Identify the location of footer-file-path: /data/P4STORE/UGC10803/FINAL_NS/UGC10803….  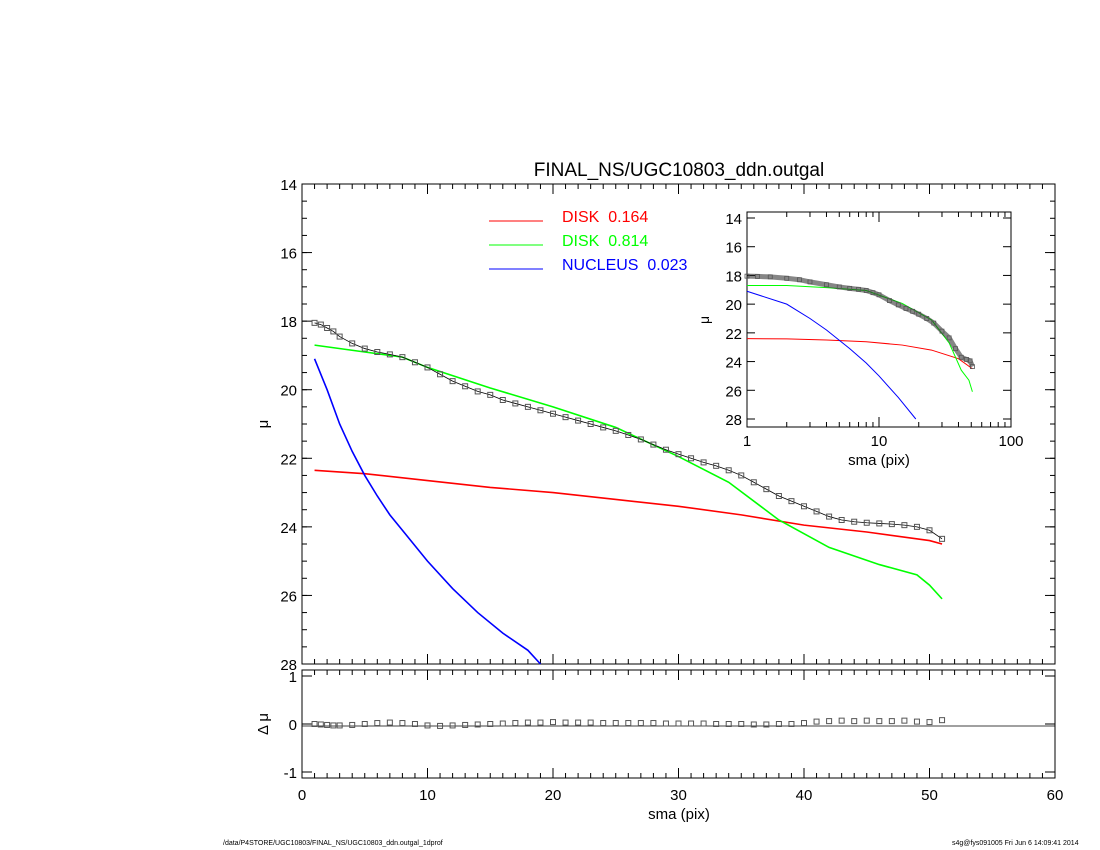
(333, 843).